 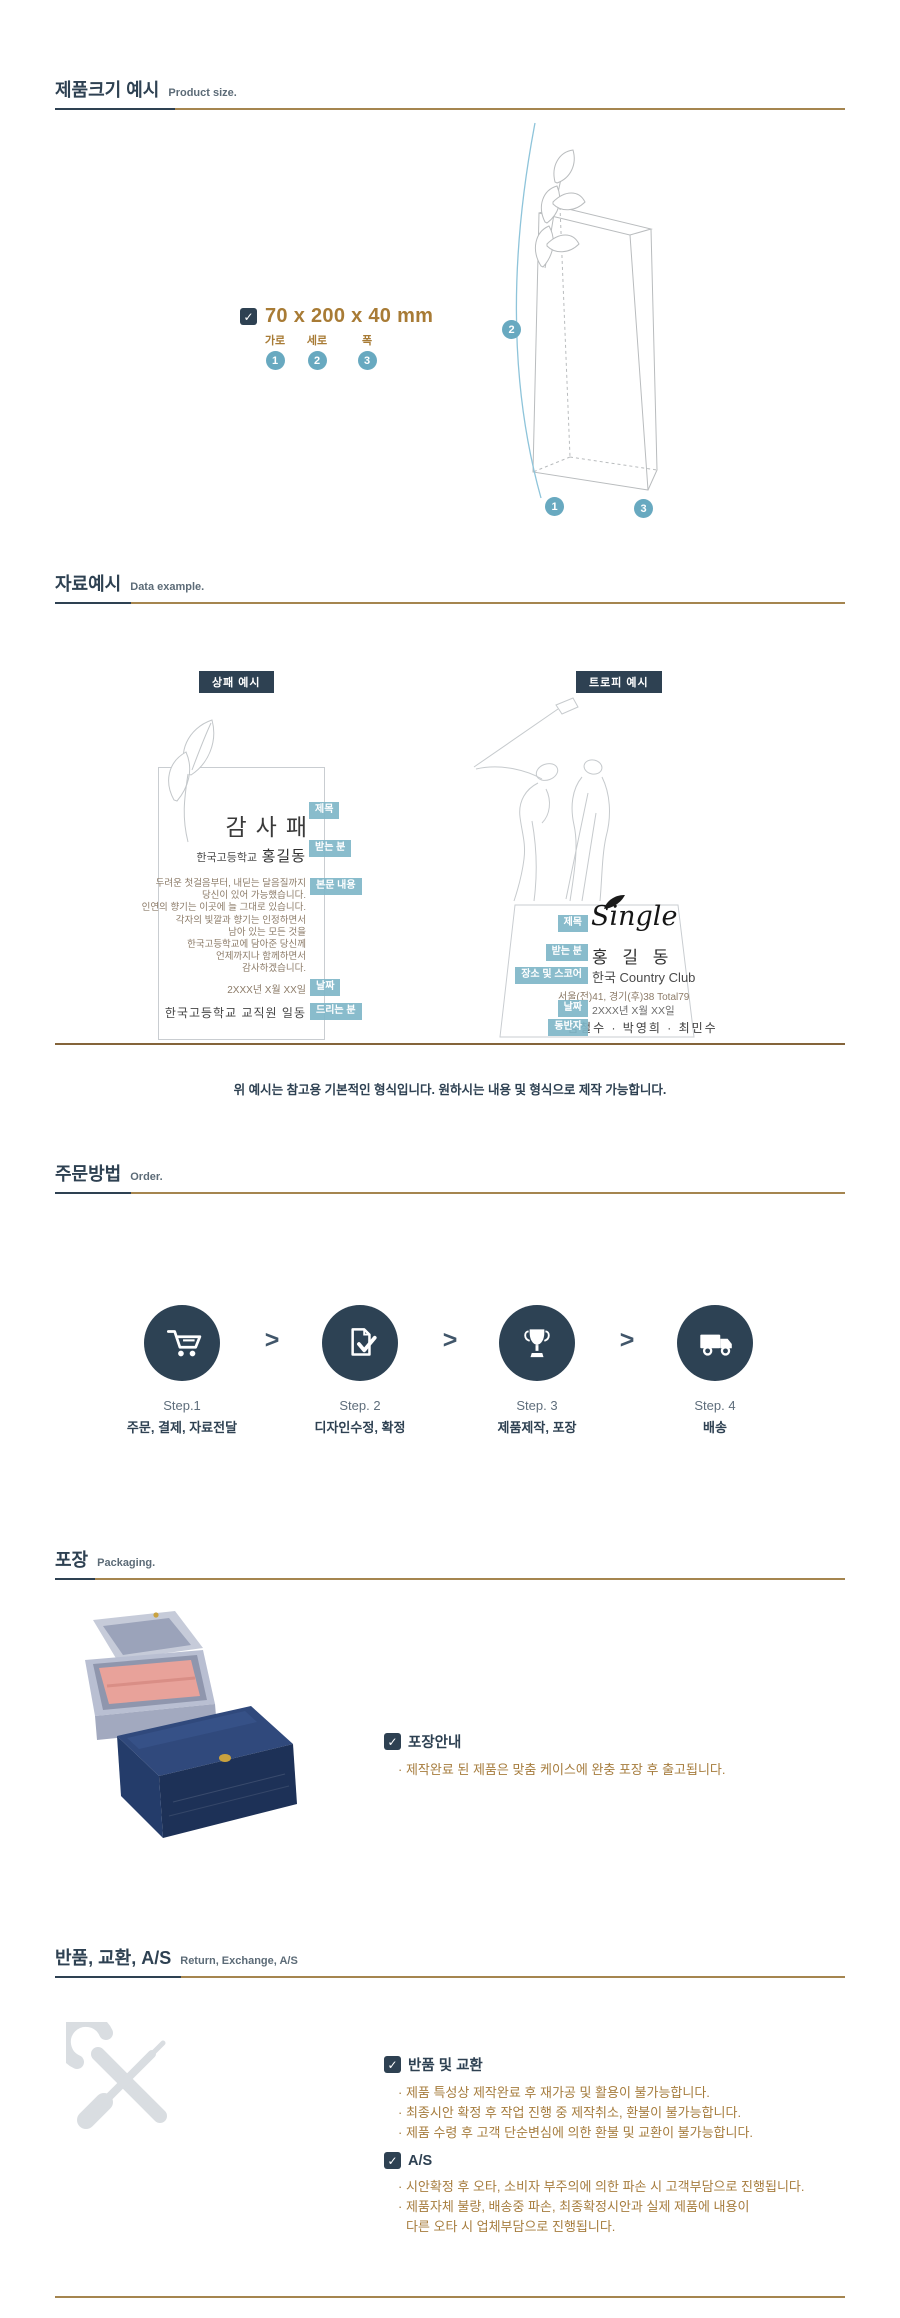 I want to click on product-size-diagram: 2 1 3, so click(x=620, y=310).